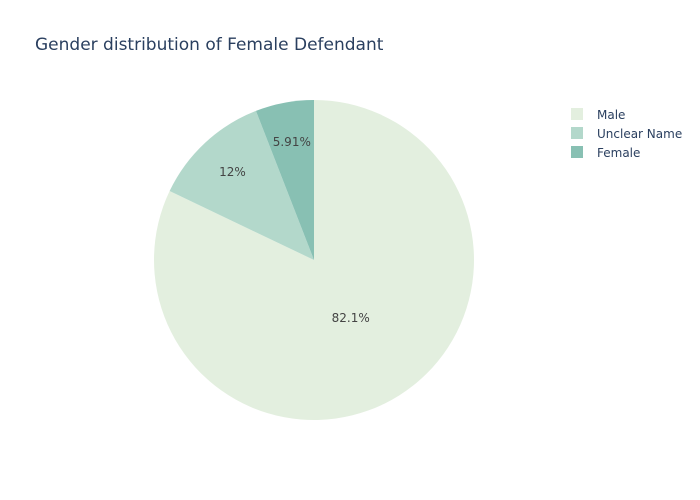 The height and width of the screenshot is (500, 700). Describe the element at coordinates (209, 45) in the screenshot. I see `chart-title: Gender distribution of Female Defendant` at that location.